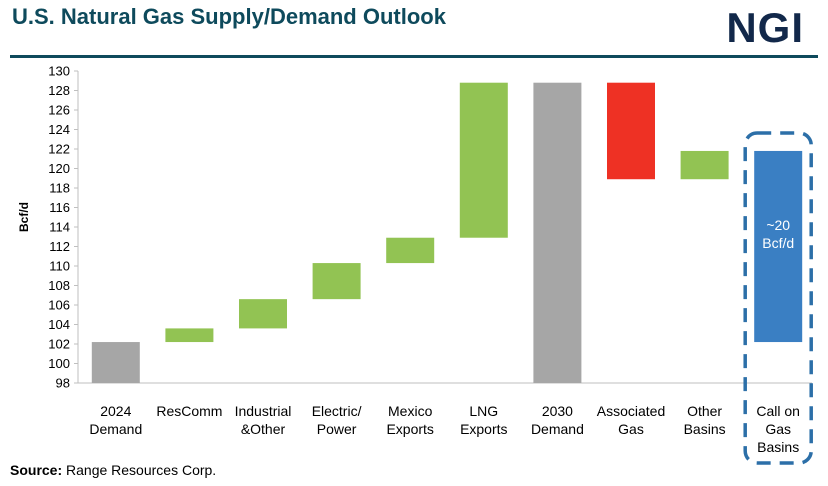 The height and width of the screenshot is (486, 828). I want to click on category-label: Electric/Power, so click(337, 420).